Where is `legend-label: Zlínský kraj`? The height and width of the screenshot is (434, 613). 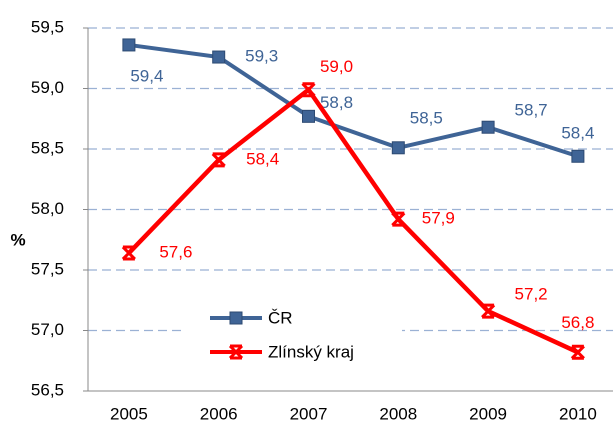 legend-label: Zlínský kraj is located at coordinates (311, 351).